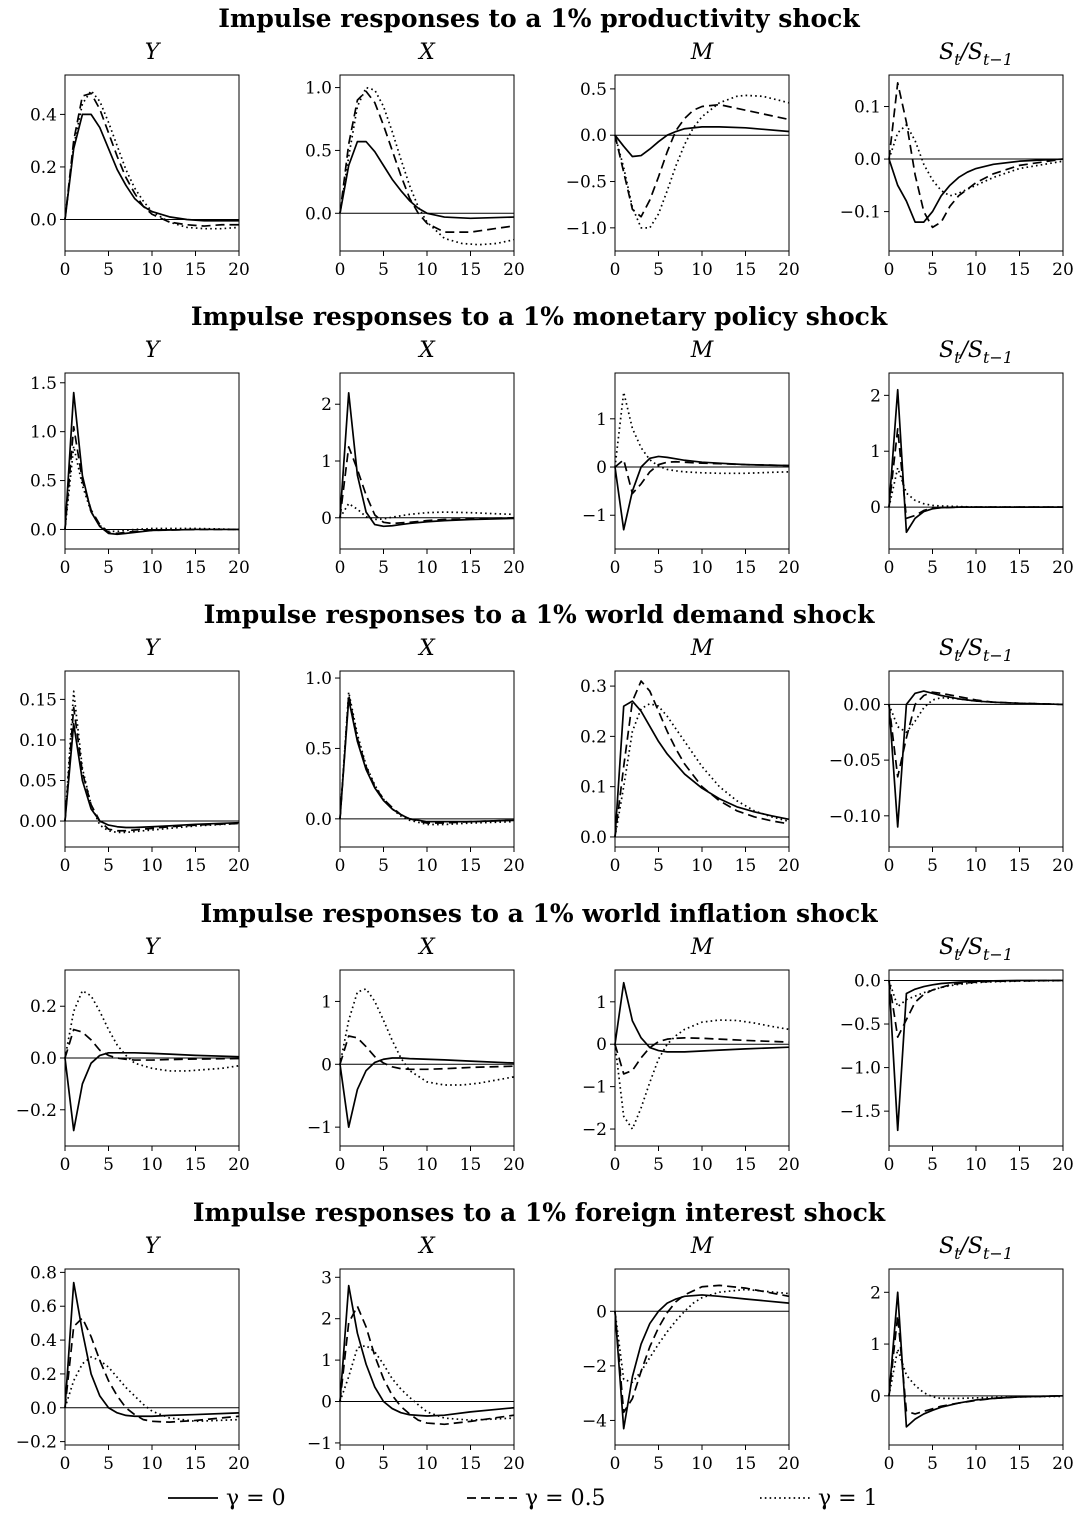 The image size is (1078, 1522). I want to click on y-tick-label: 3, so click(326, 1278).